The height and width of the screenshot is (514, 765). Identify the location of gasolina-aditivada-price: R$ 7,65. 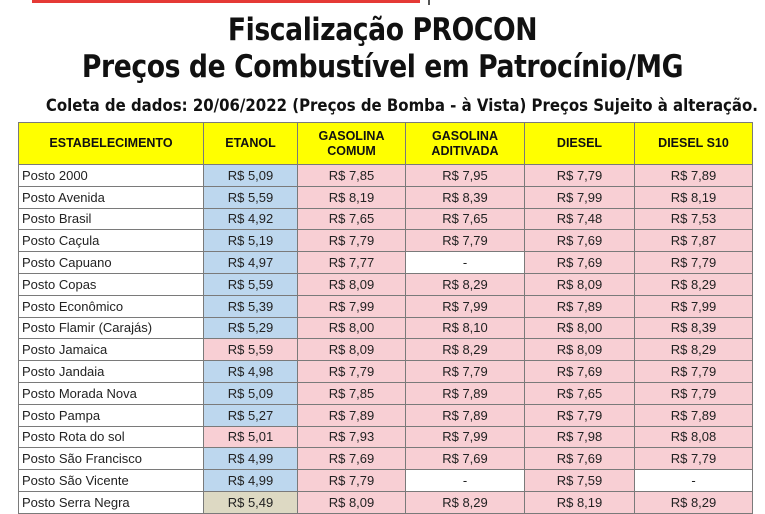
(465, 219).